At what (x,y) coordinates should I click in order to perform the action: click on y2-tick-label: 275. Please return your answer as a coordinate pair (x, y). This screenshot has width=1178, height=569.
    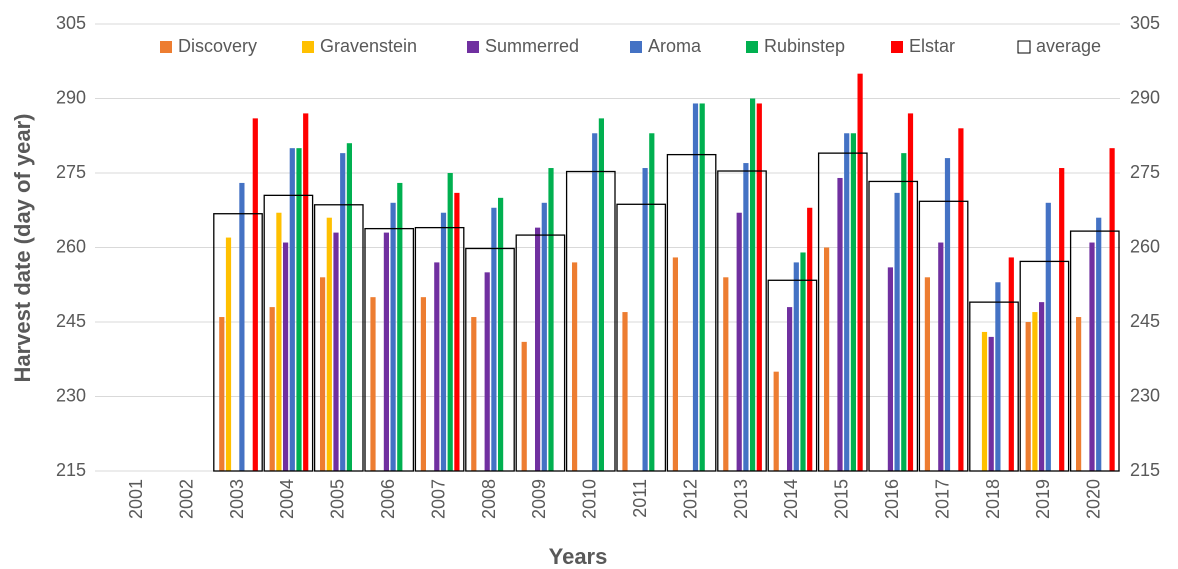
    Looking at the image, I should click on (1145, 172).